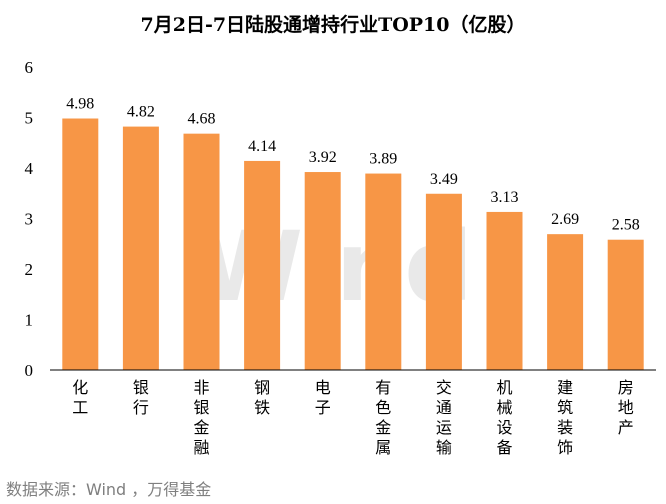  I want to click on category-label: 机械设备, so click(504, 417).